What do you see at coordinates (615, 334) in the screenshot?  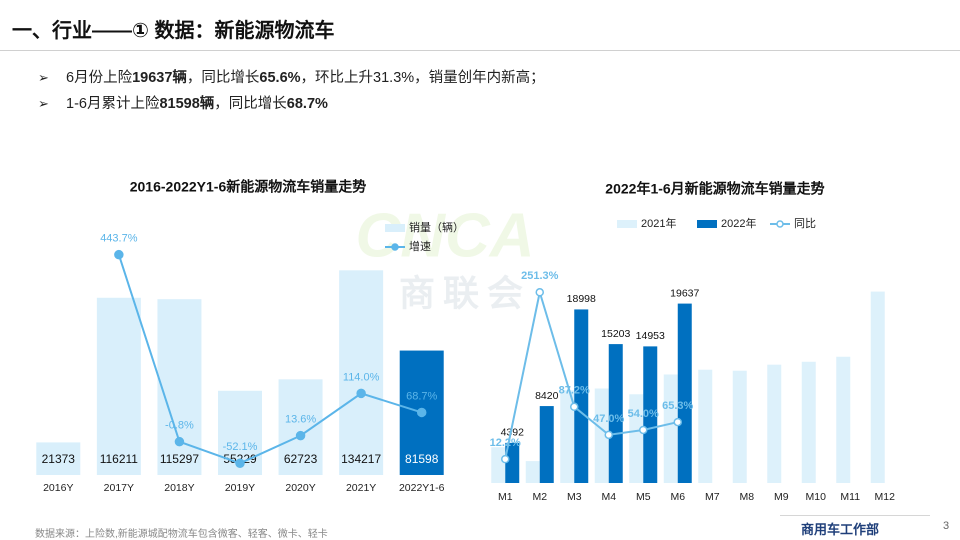 I see `data-label: 15203` at bounding box center [615, 334].